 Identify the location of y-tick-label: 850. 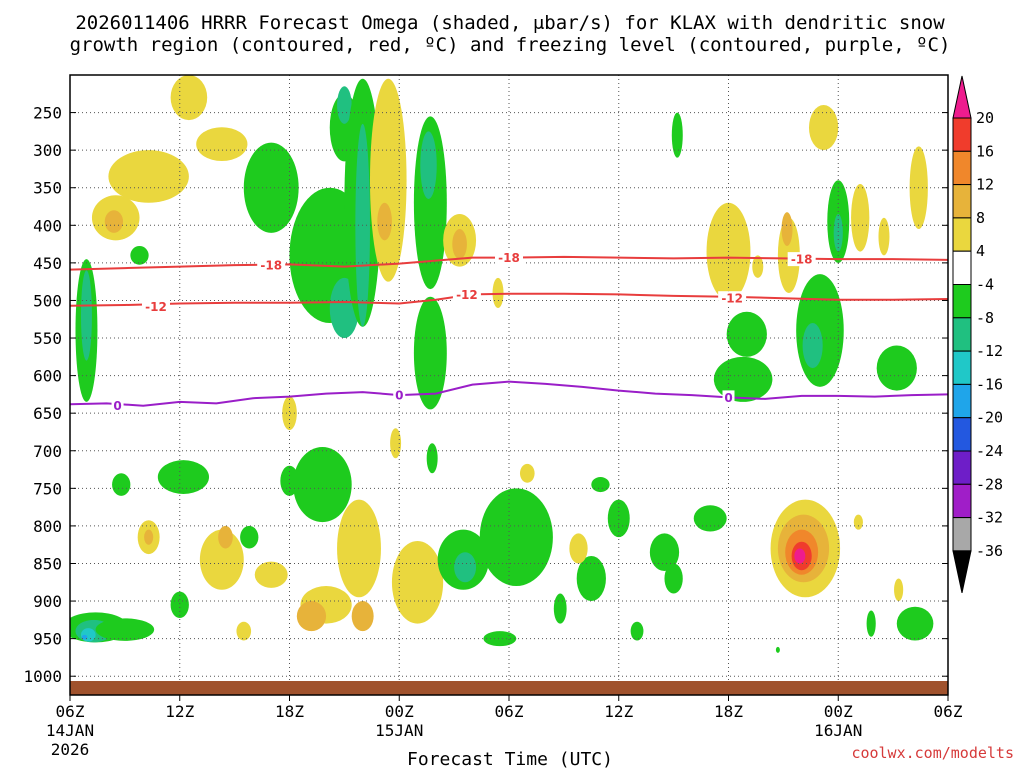
(47, 563).